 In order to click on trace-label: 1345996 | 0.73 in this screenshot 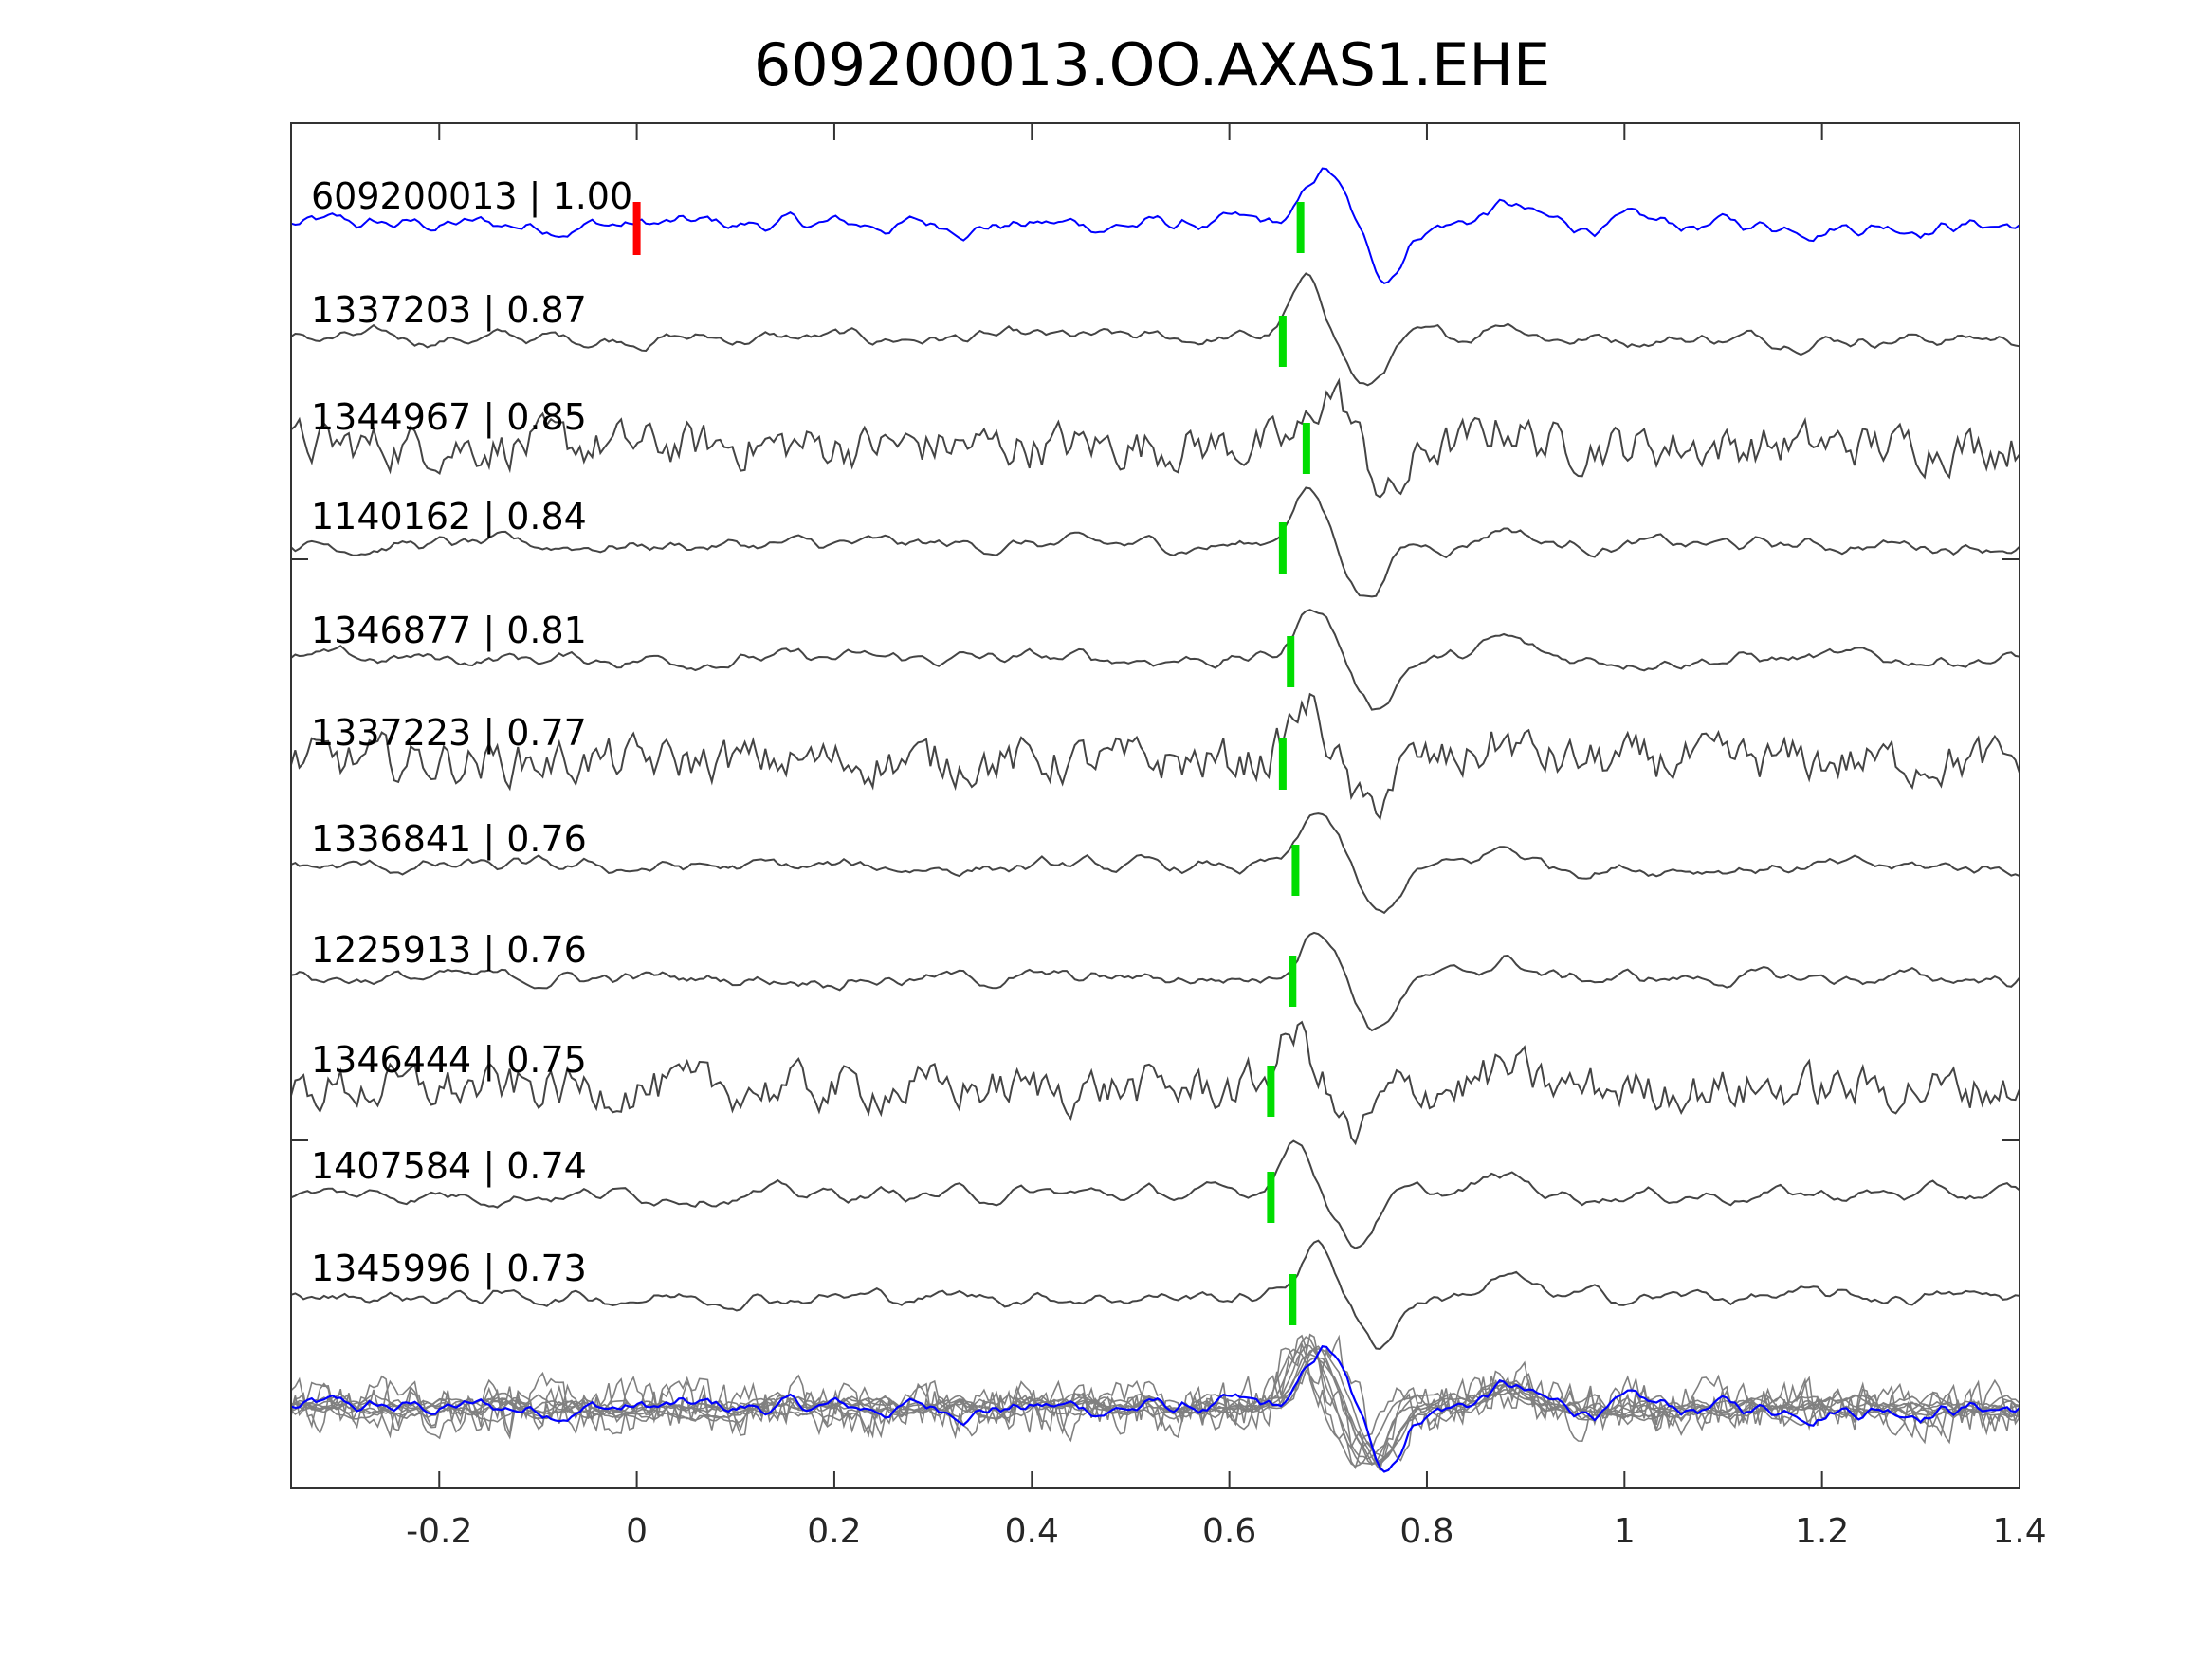, I will do `click(449, 1269)`.